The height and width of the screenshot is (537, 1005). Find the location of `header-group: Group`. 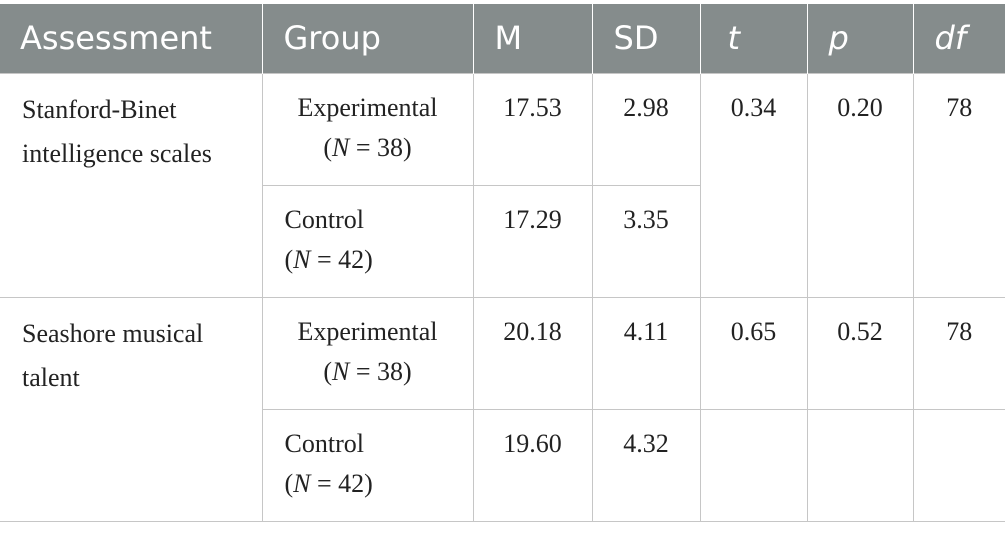

header-group: Group is located at coordinates (367, 38).